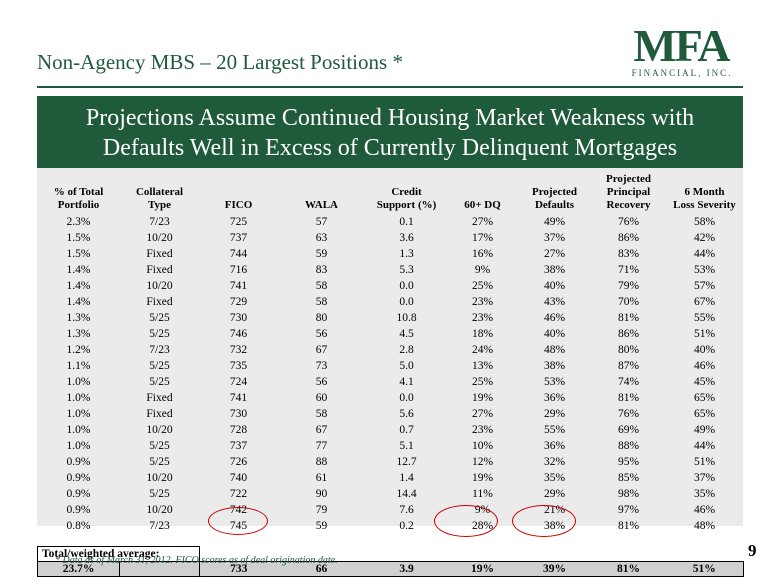  What do you see at coordinates (238, 238) in the screenshot?
I see `table-cell: 737` at bounding box center [238, 238].